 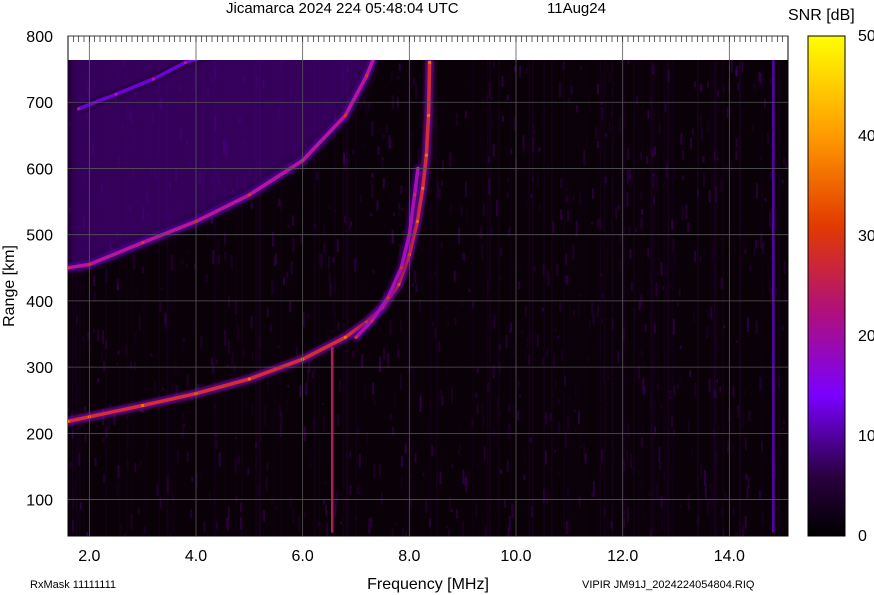 I want to click on chart-date: 11Aug24, so click(x=576, y=8).